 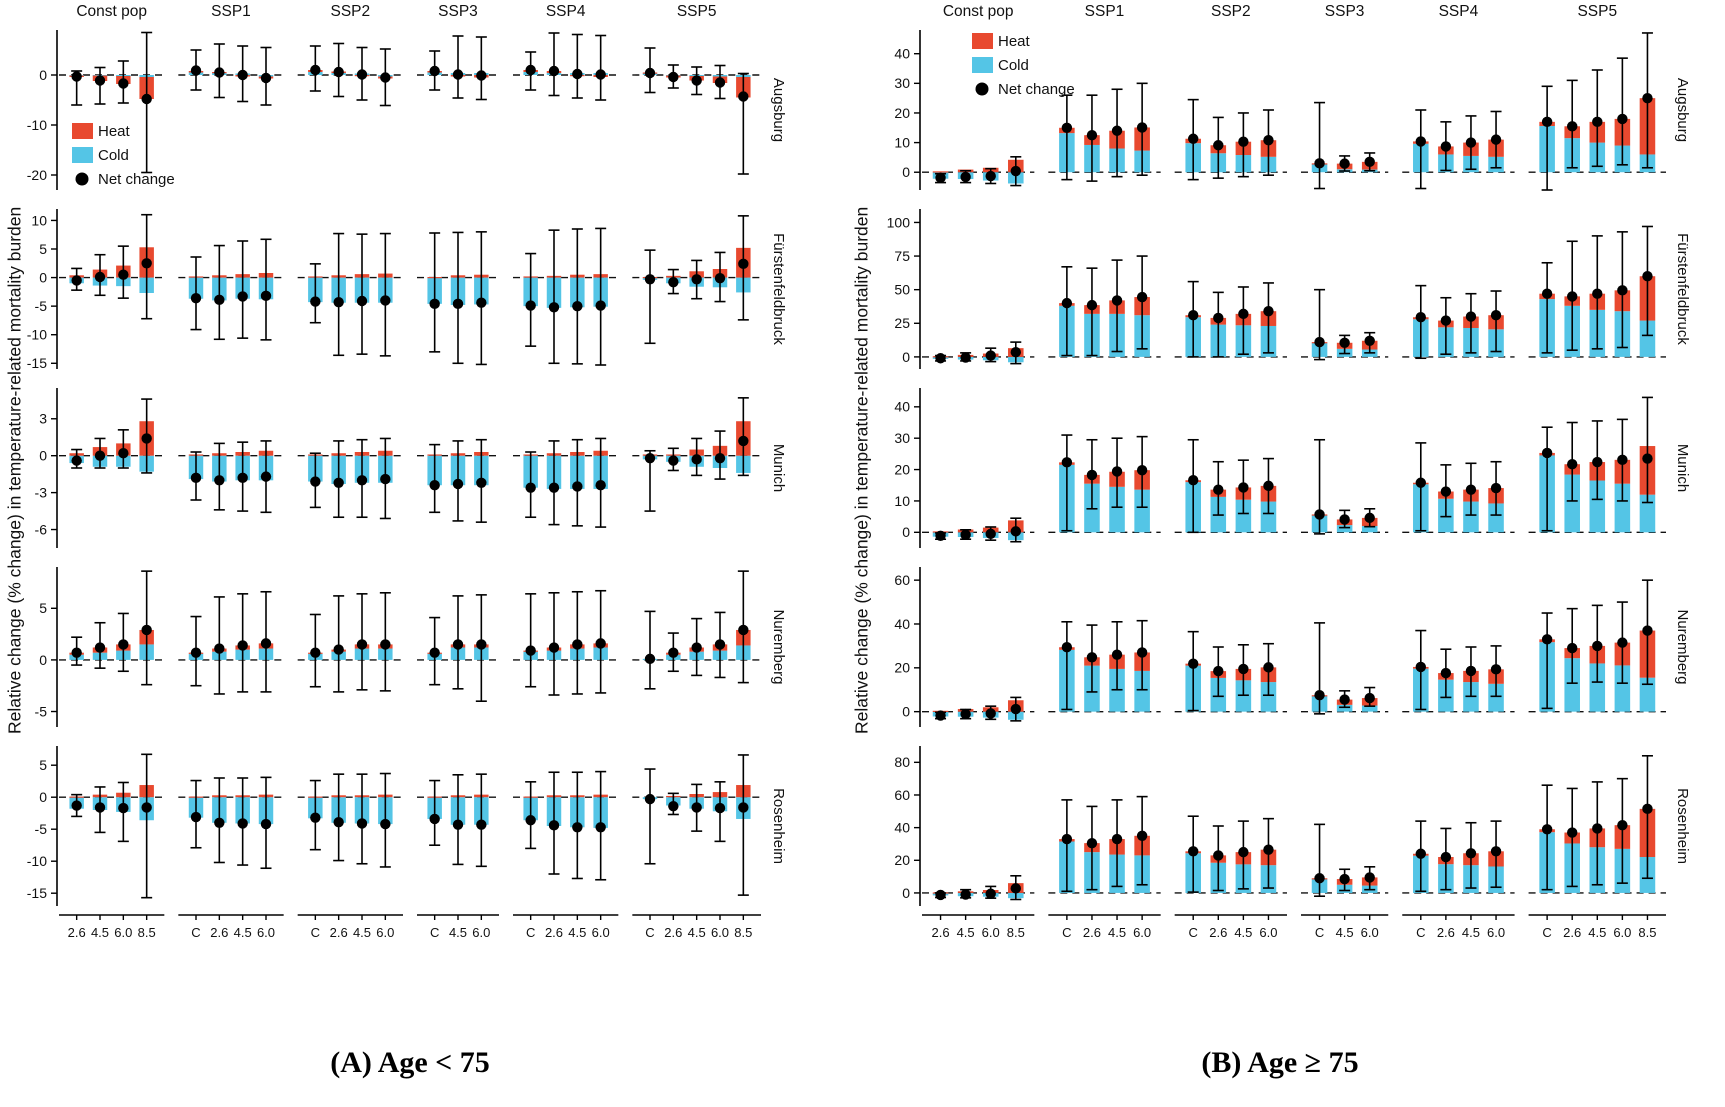 What do you see at coordinates (902, 323) in the screenshot?
I see `svg-text: 25` at bounding box center [902, 323].